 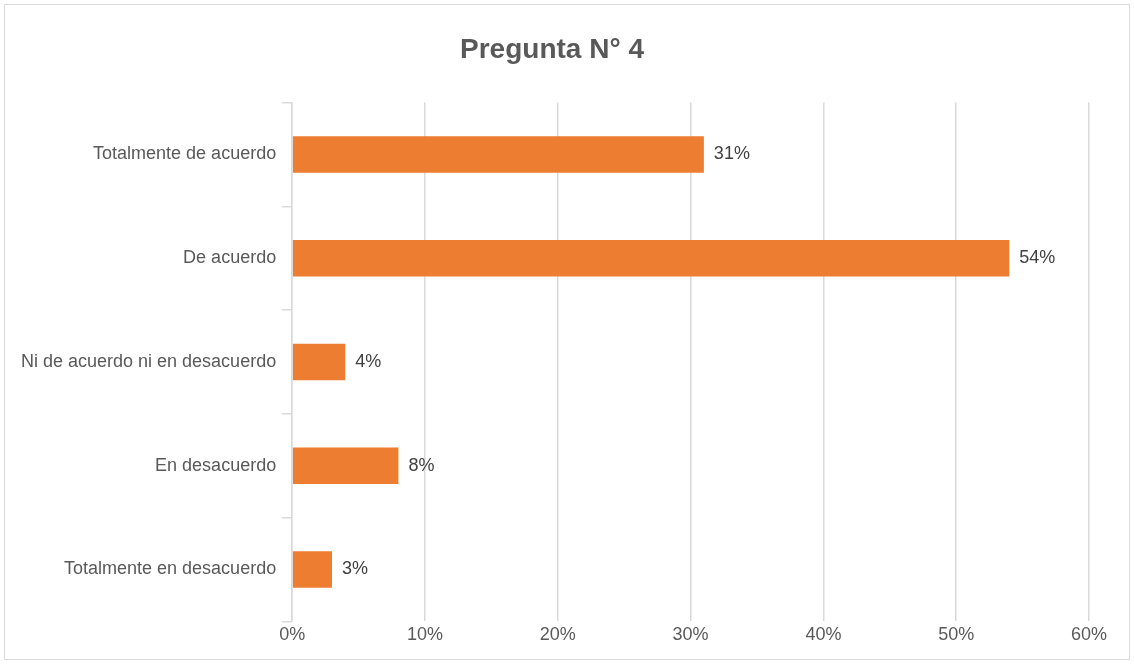 What do you see at coordinates (823, 634) in the screenshot?
I see `x-tick-label: 40%` at bounding box center [823, 634].